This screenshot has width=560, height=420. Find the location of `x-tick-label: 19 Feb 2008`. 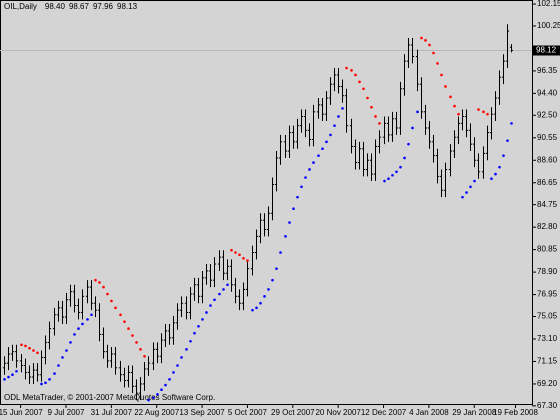

x-tick-label: 19 Feb 2008 is located at coordinates (515, 412).